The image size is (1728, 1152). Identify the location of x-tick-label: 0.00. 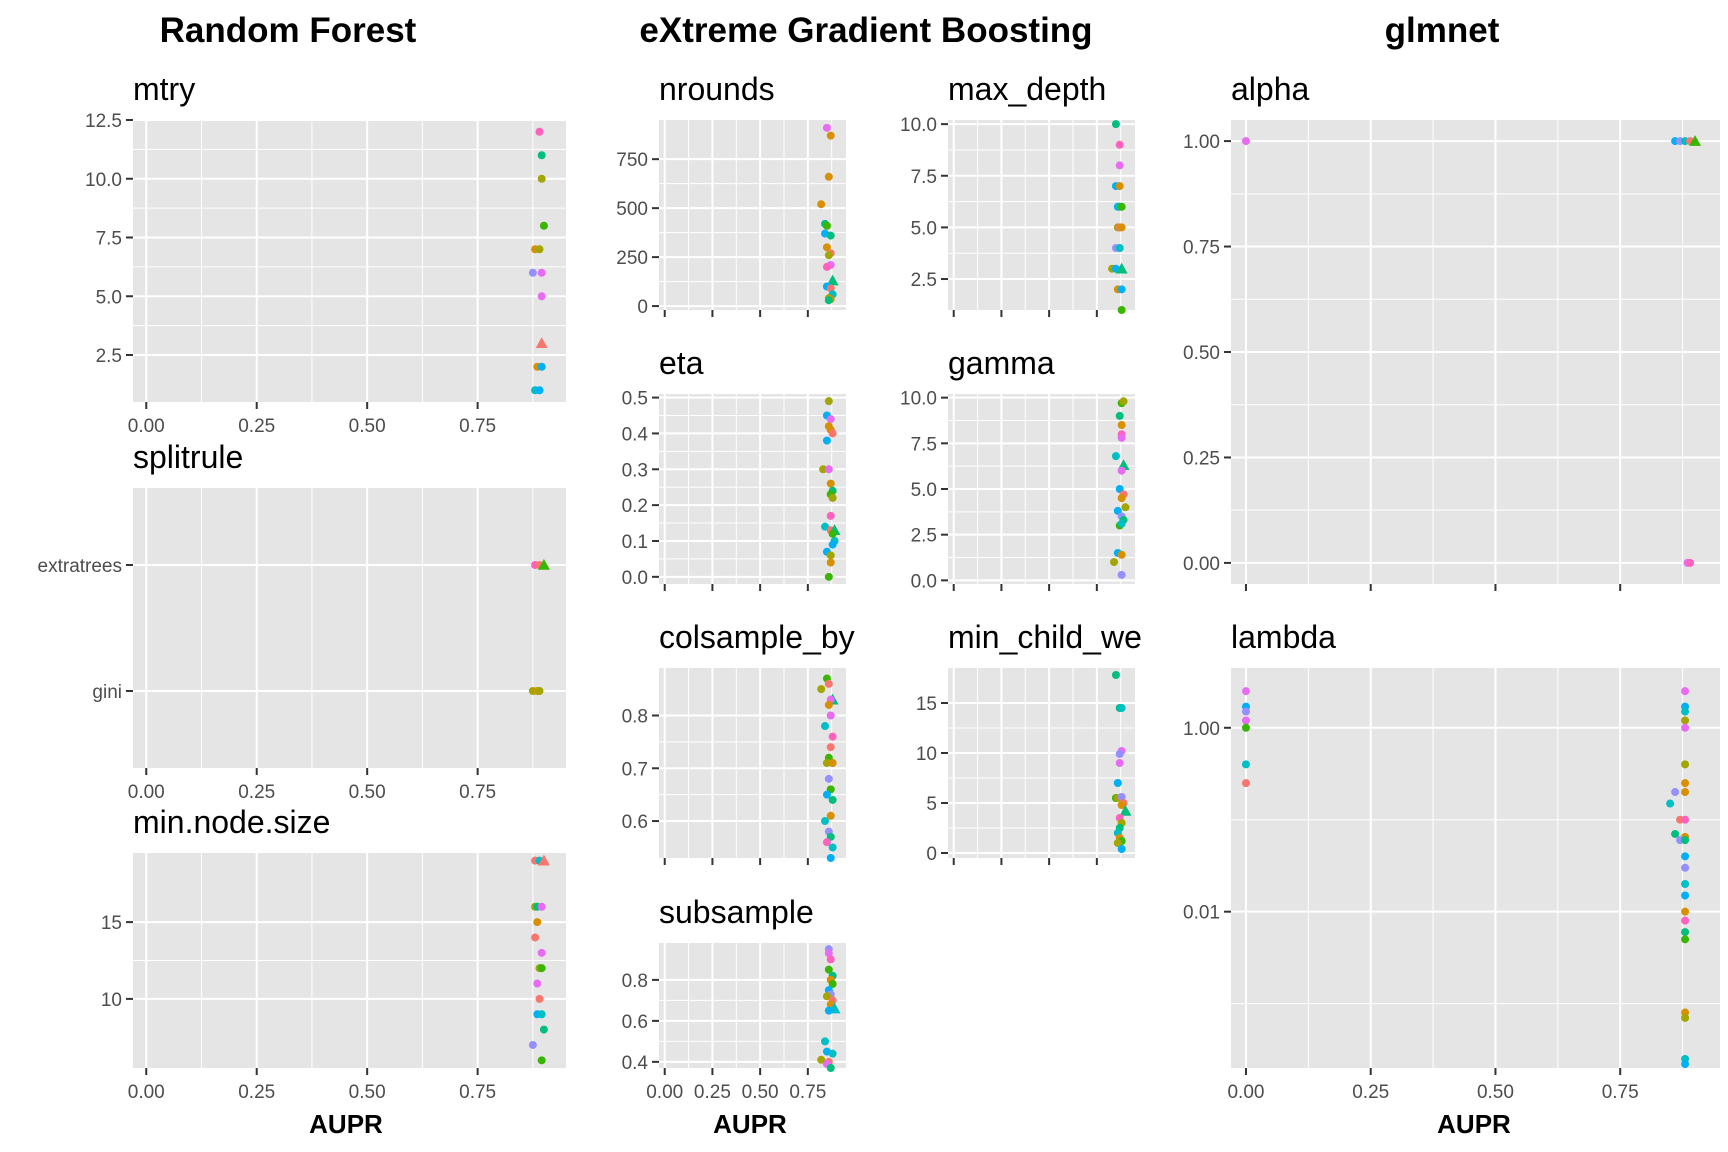
(146, 426).